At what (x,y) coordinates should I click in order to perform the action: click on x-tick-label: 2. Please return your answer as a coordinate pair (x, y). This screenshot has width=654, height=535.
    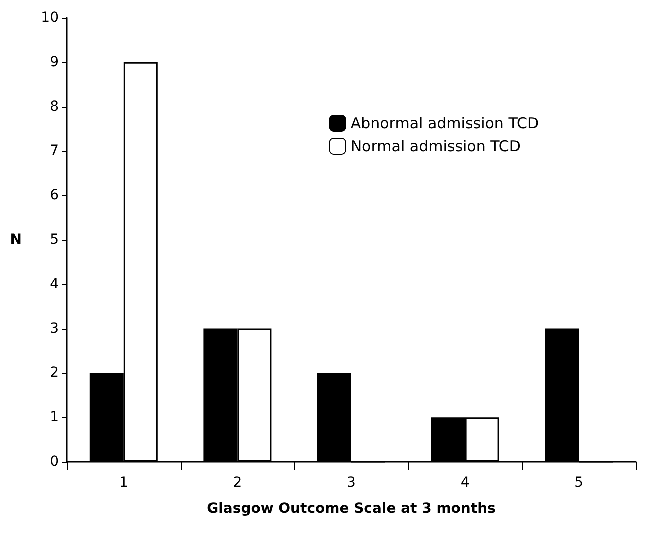
    Looking at the image, I should click on (237, 483).